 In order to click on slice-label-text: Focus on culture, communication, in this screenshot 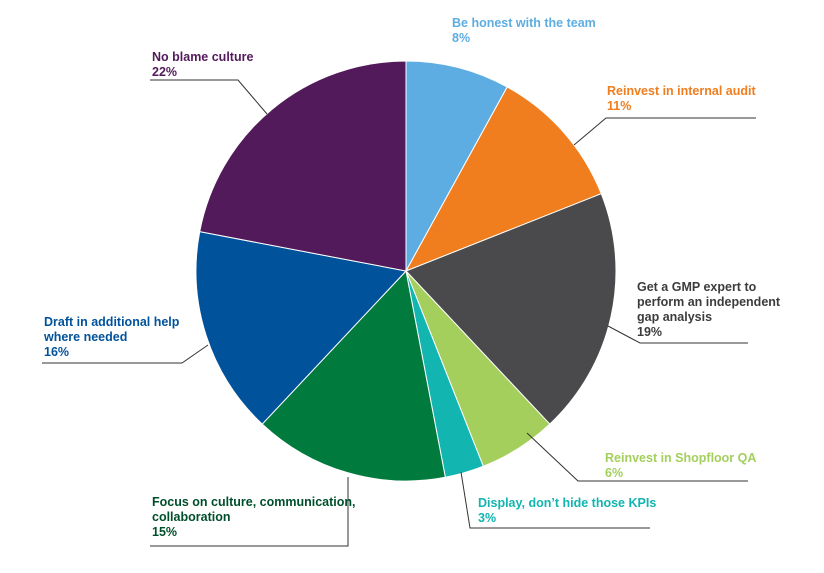, I will do `click(254, 502)`.